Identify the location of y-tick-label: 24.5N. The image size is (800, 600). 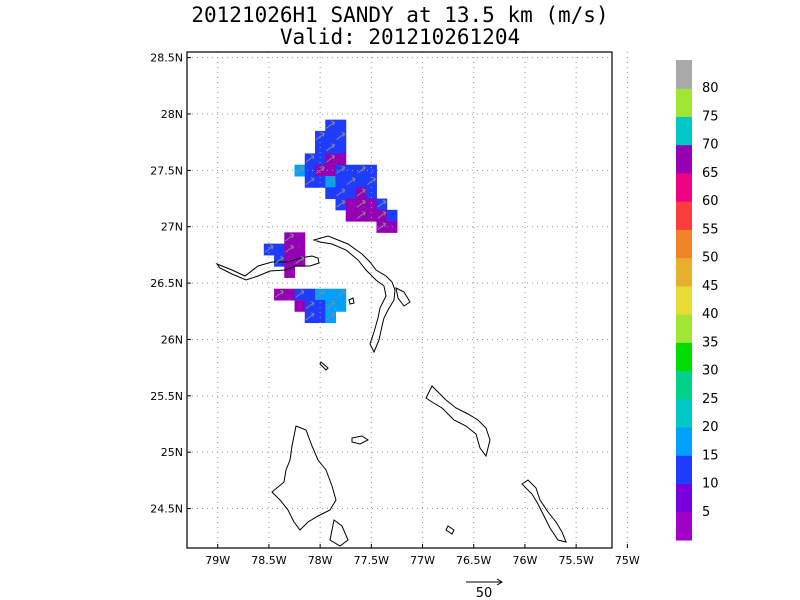
(166, 509).